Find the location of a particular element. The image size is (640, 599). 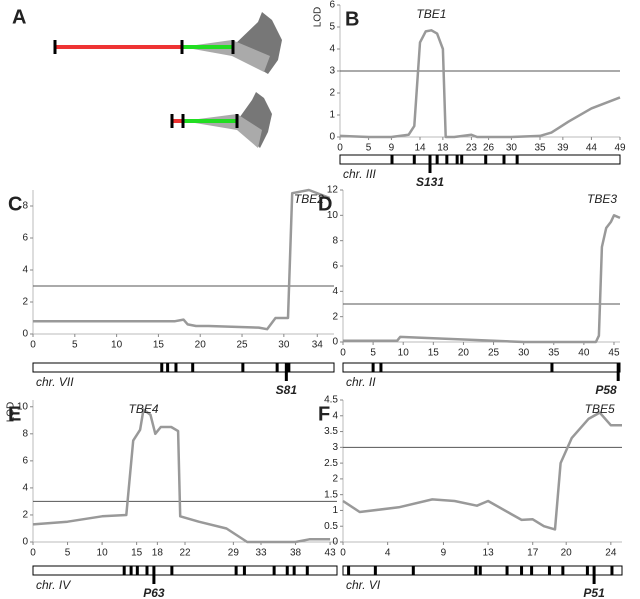

x-tick-label: 20 is located at coordinates (464, 353).